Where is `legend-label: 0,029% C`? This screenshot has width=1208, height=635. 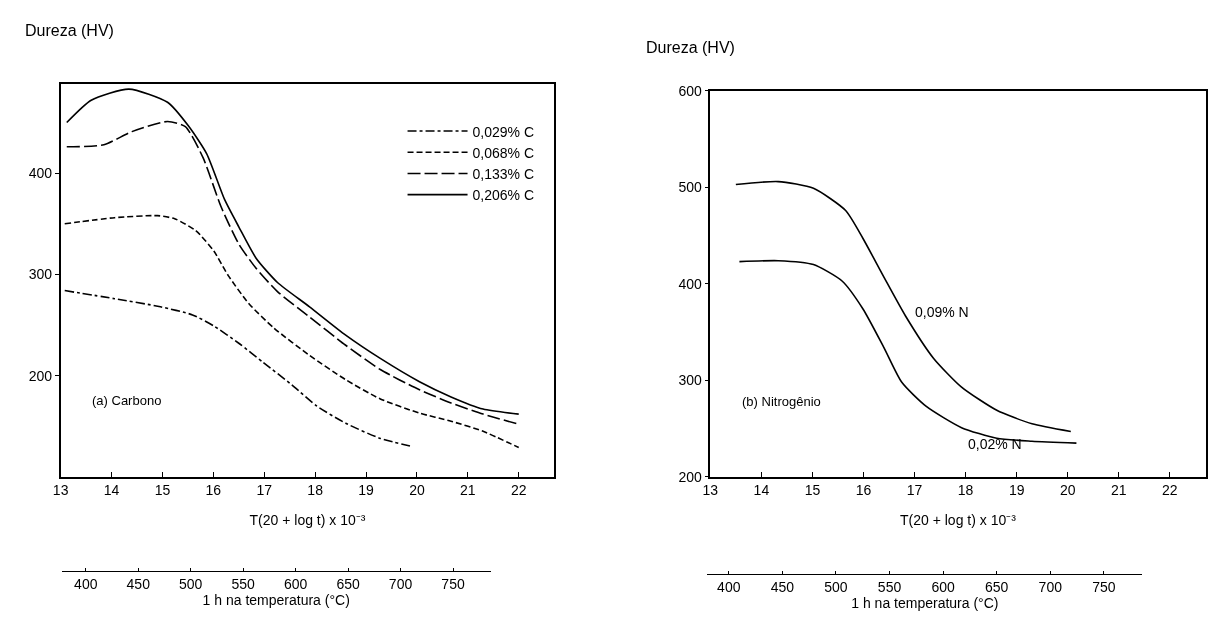
legend-label: 0,029% C is located at coordinates (503, 131).